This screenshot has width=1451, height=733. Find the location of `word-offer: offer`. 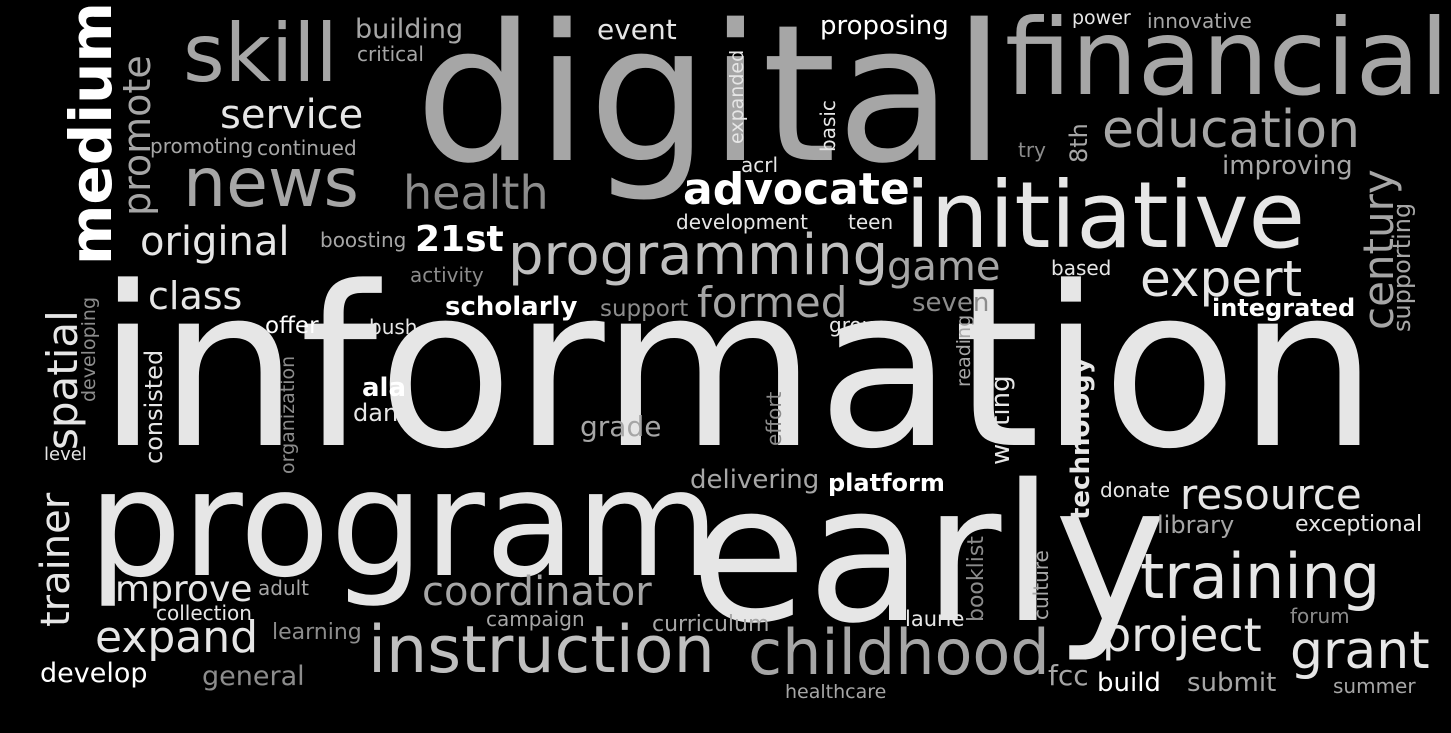

word-offer: offer is located at coordinates (292, 326).